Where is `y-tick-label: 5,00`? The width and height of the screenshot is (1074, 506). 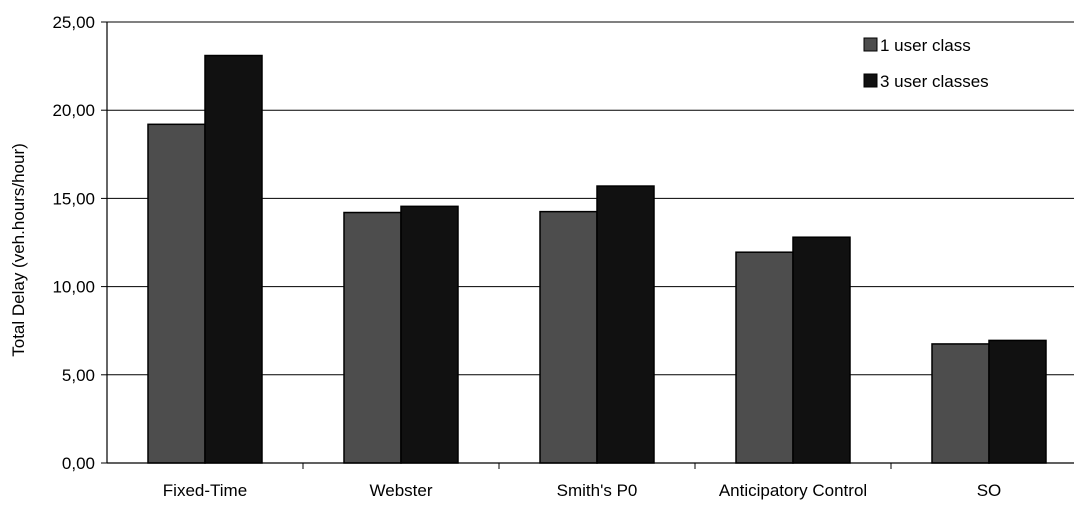 y-tick-label: 5,00 is located at coordinates (78, 375).